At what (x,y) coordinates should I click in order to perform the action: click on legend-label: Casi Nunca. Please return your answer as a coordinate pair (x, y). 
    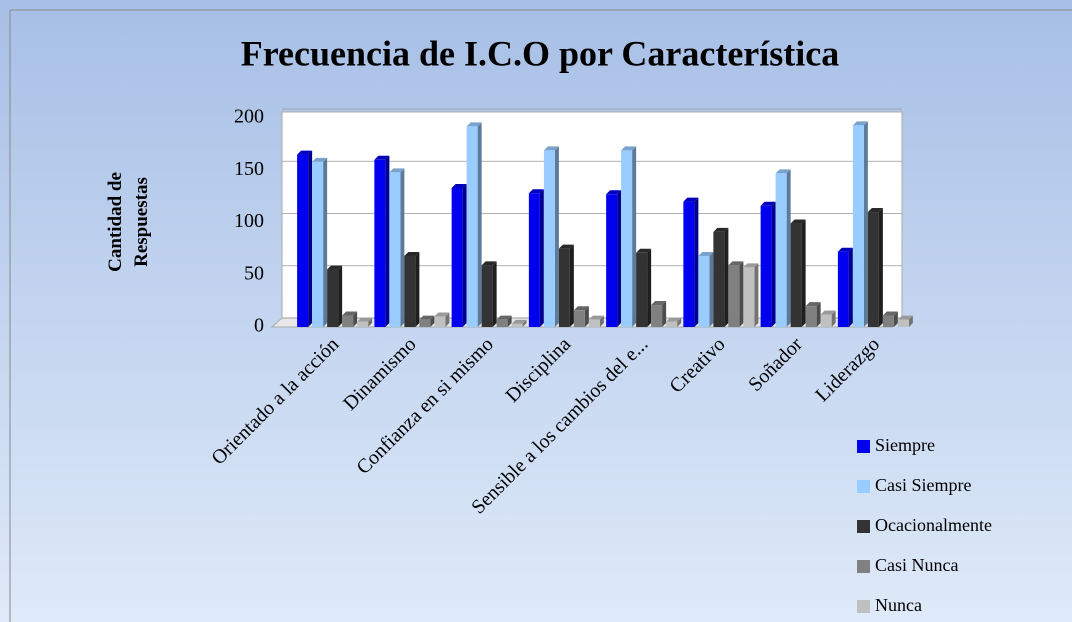
    Looking at the image, I should click on (916, 565).